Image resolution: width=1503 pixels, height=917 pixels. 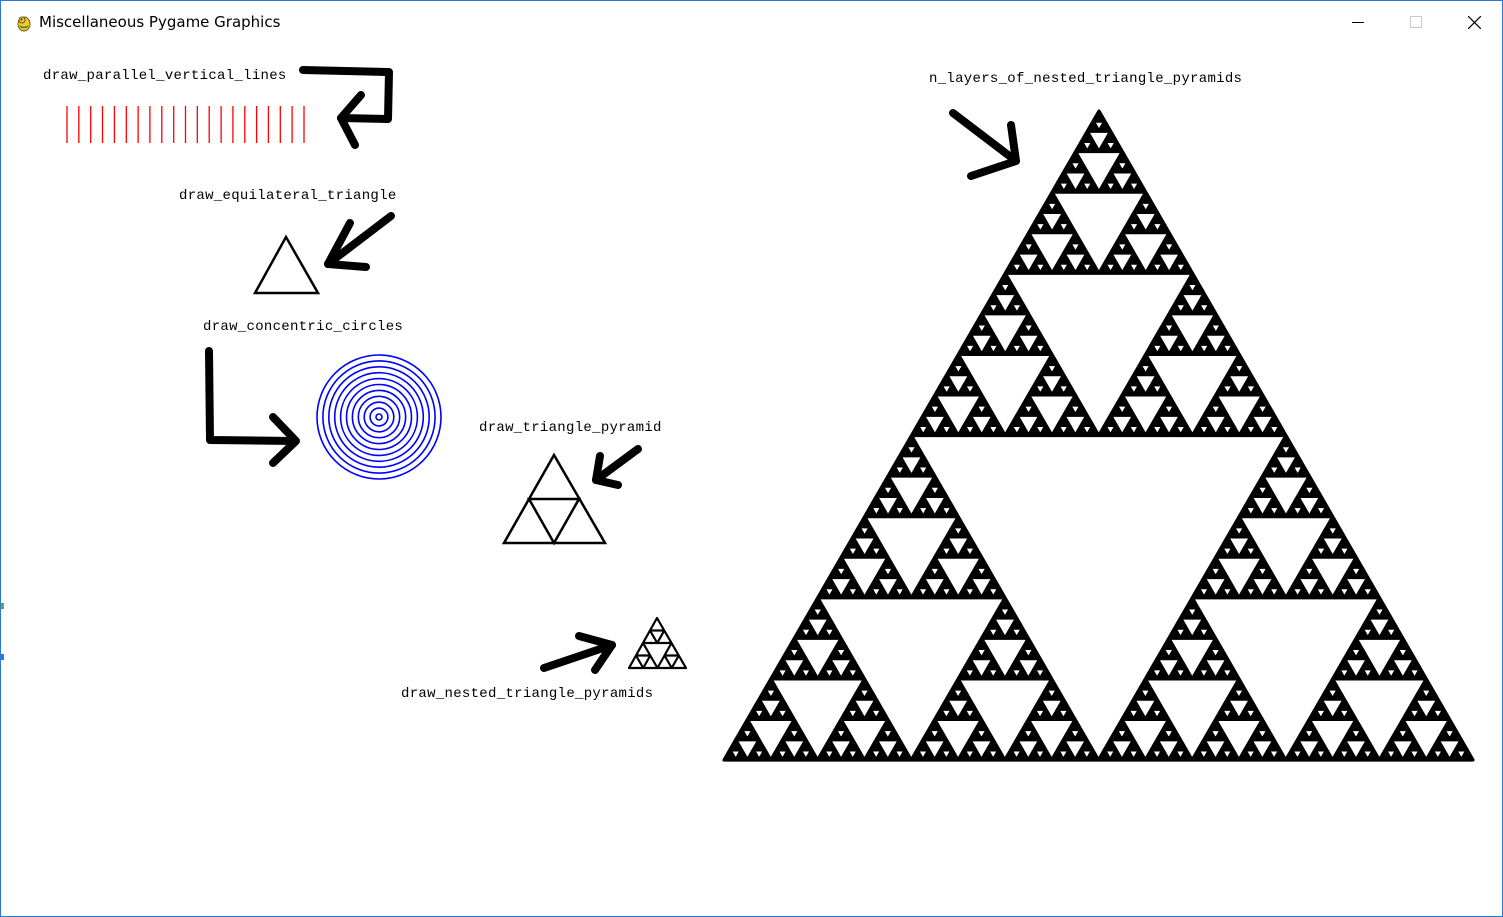 What do you see at coordinates (24, 24) in the screenshot?
I see `pygame-snake-icon` at bounding box center [24, 24].